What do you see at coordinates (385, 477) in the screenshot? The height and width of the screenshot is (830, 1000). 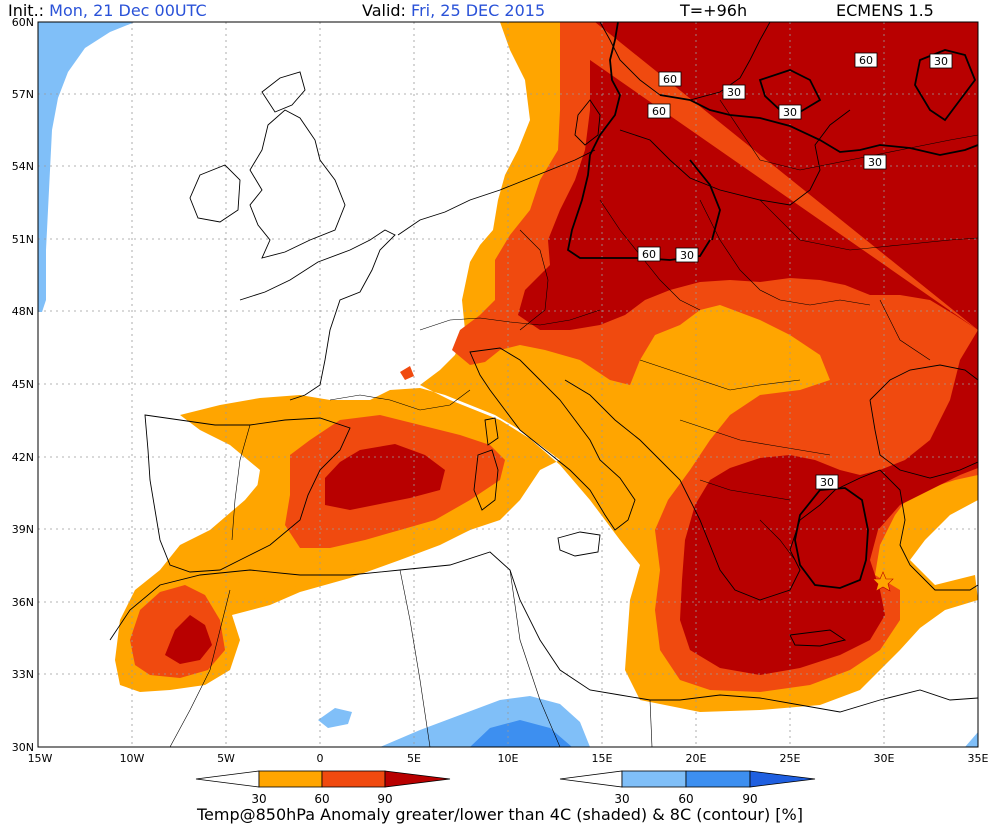 I see `warm-area-90-spain` at bounding box center [385, 477].